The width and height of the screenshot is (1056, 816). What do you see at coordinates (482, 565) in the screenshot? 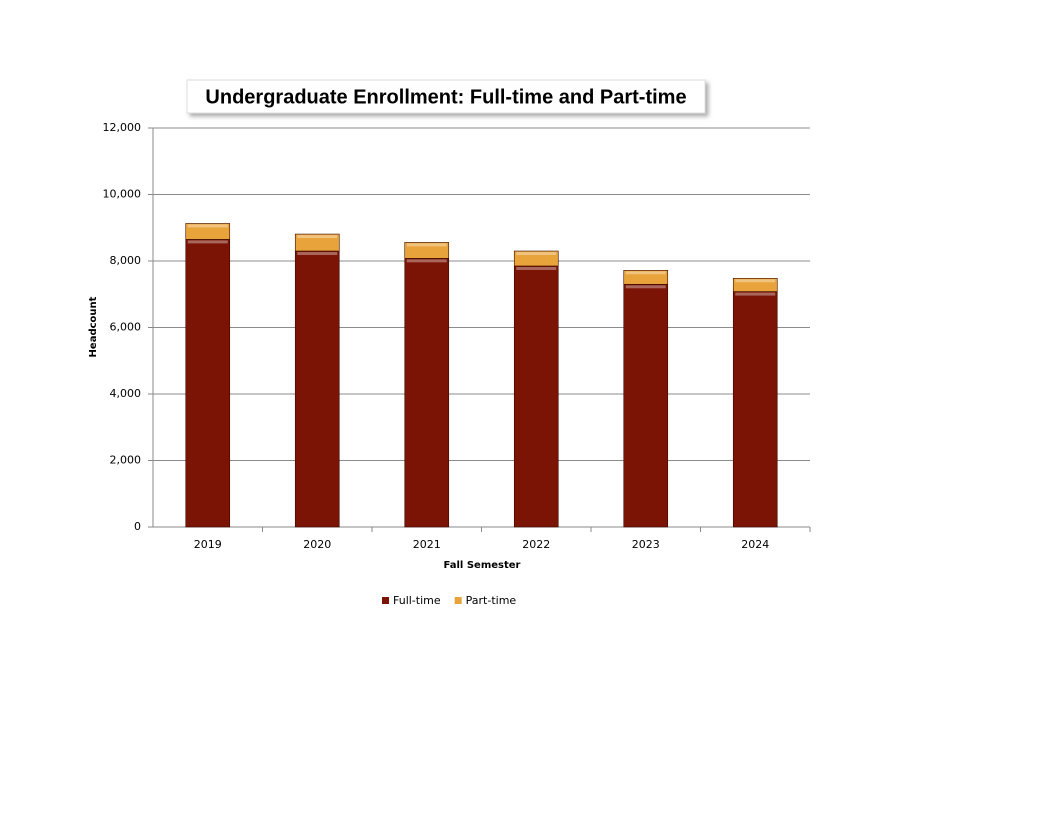
I see `x-axis-label: Fall Semester` at bounding box center [482, 565].